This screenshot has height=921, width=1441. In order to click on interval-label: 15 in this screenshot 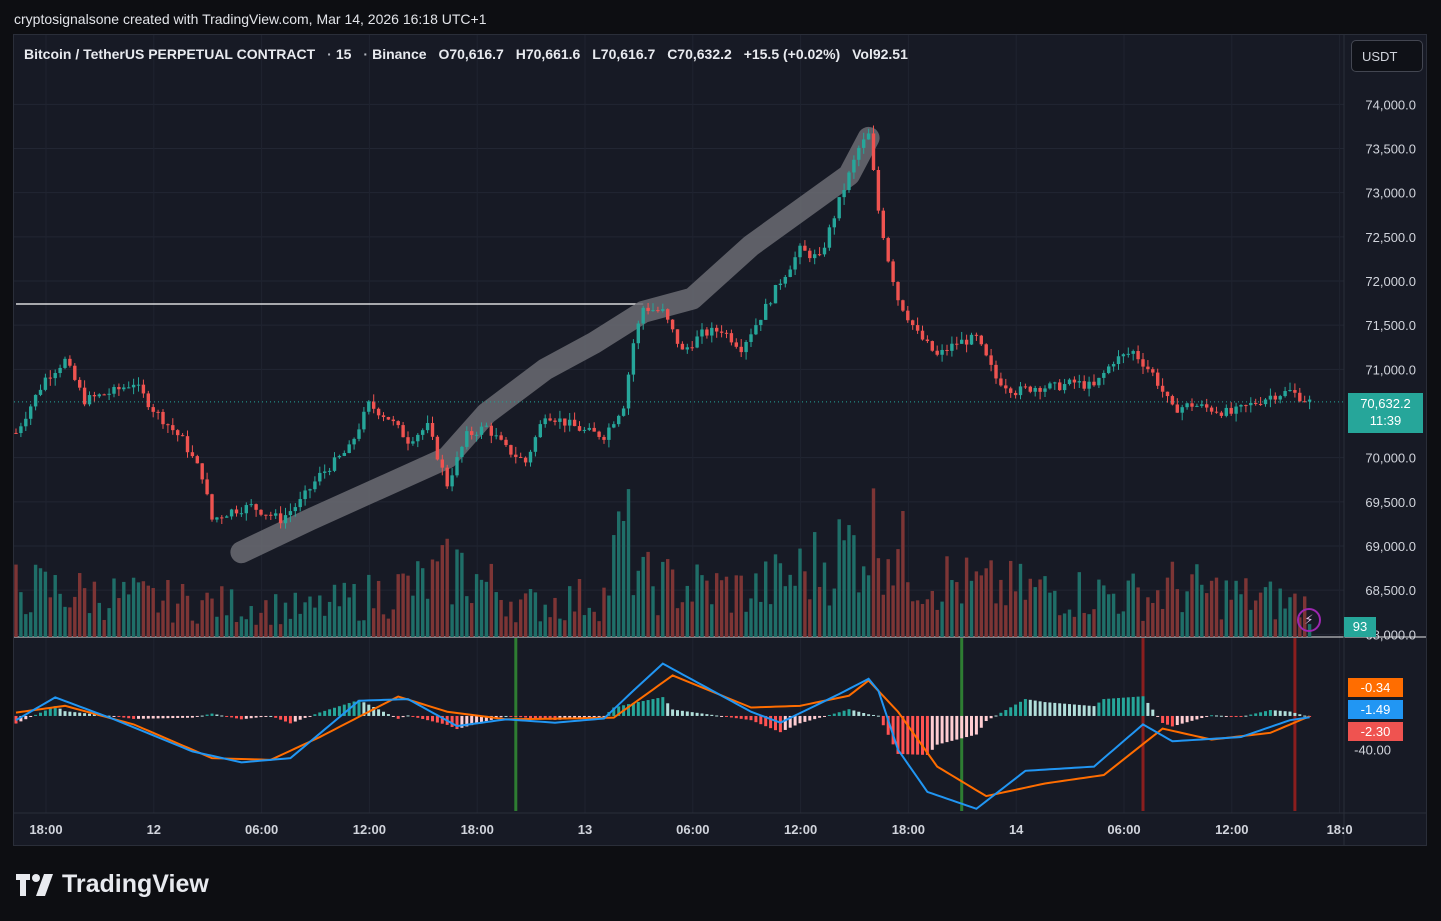, I will do `click(343, 54)`.